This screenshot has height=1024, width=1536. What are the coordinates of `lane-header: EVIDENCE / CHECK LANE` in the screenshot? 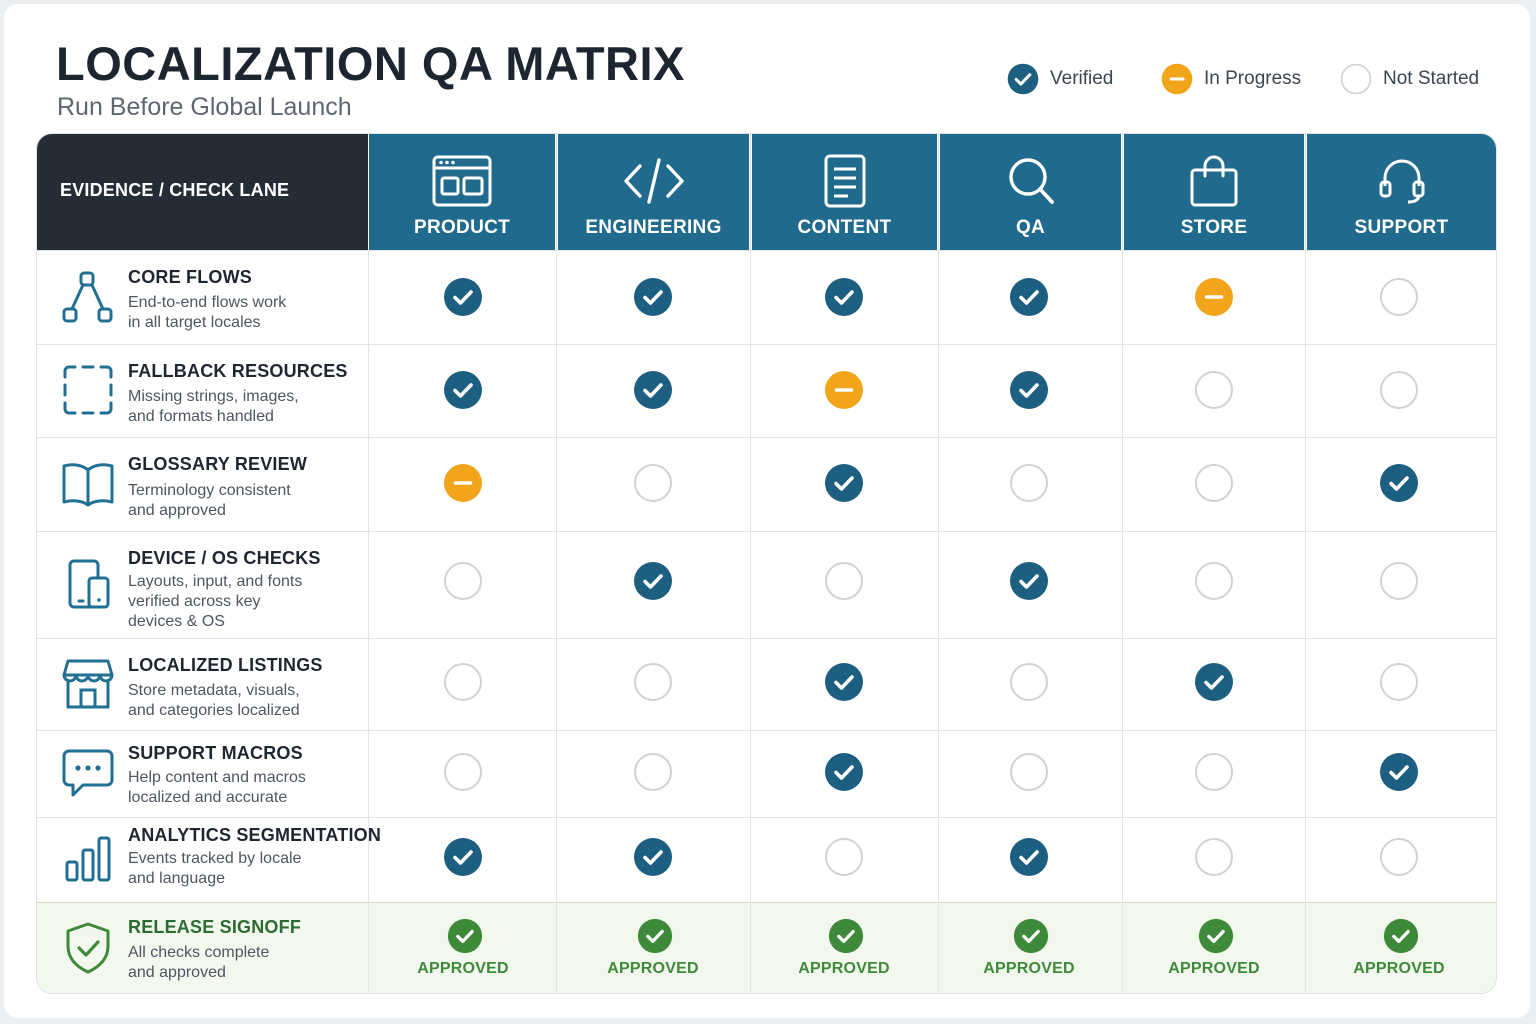 It's located at (202, 192).